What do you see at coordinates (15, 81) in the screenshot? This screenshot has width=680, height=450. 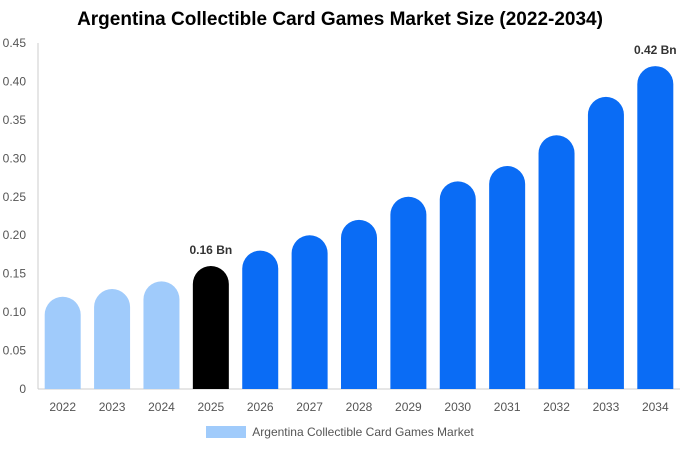 I see `y-tick-label: 0.40` at bounding box center [15, 81].